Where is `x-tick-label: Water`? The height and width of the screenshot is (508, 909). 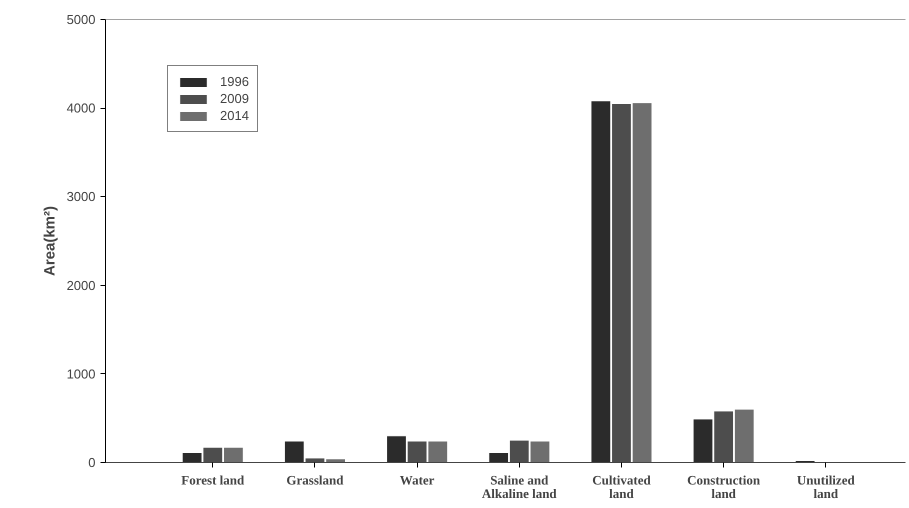 x-tick-label: Water is located at coordinates (417, 480).